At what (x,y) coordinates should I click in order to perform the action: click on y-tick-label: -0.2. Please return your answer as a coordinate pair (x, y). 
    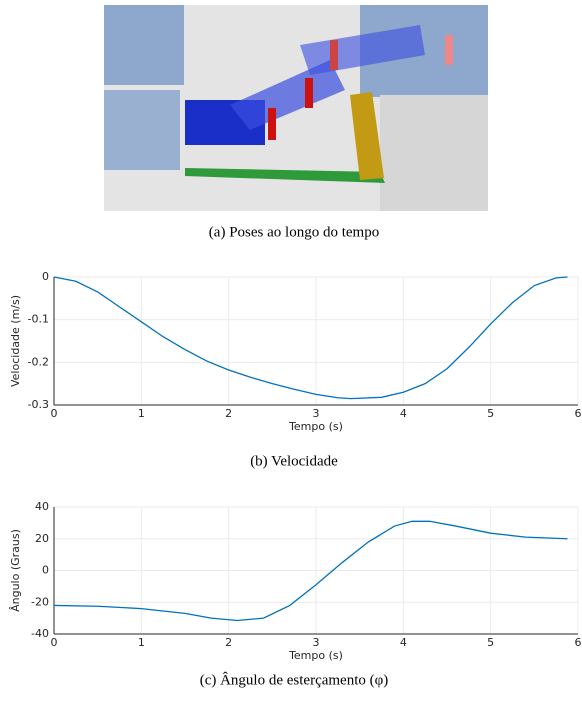
    Looking at the image, I should click on (38, 361).